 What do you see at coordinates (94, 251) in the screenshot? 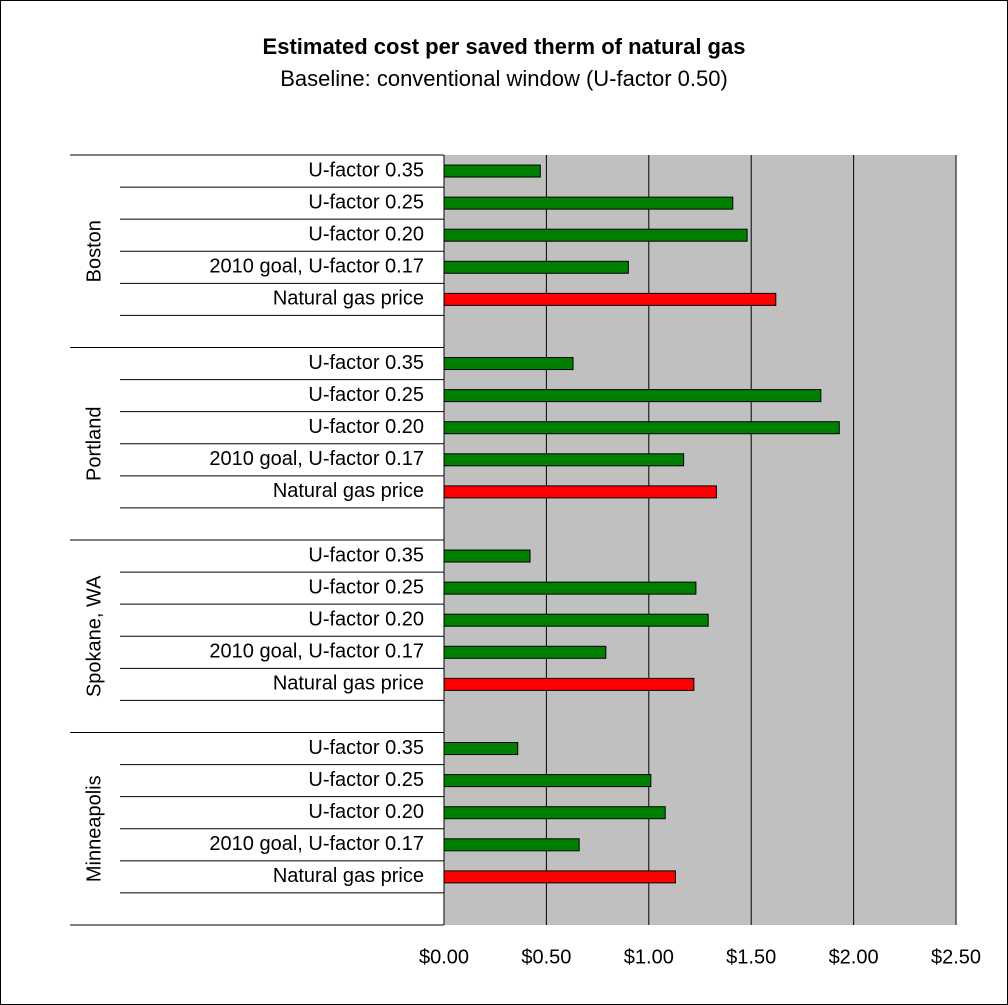
I see `group-label: Boston` at bounding box center [94, 251].